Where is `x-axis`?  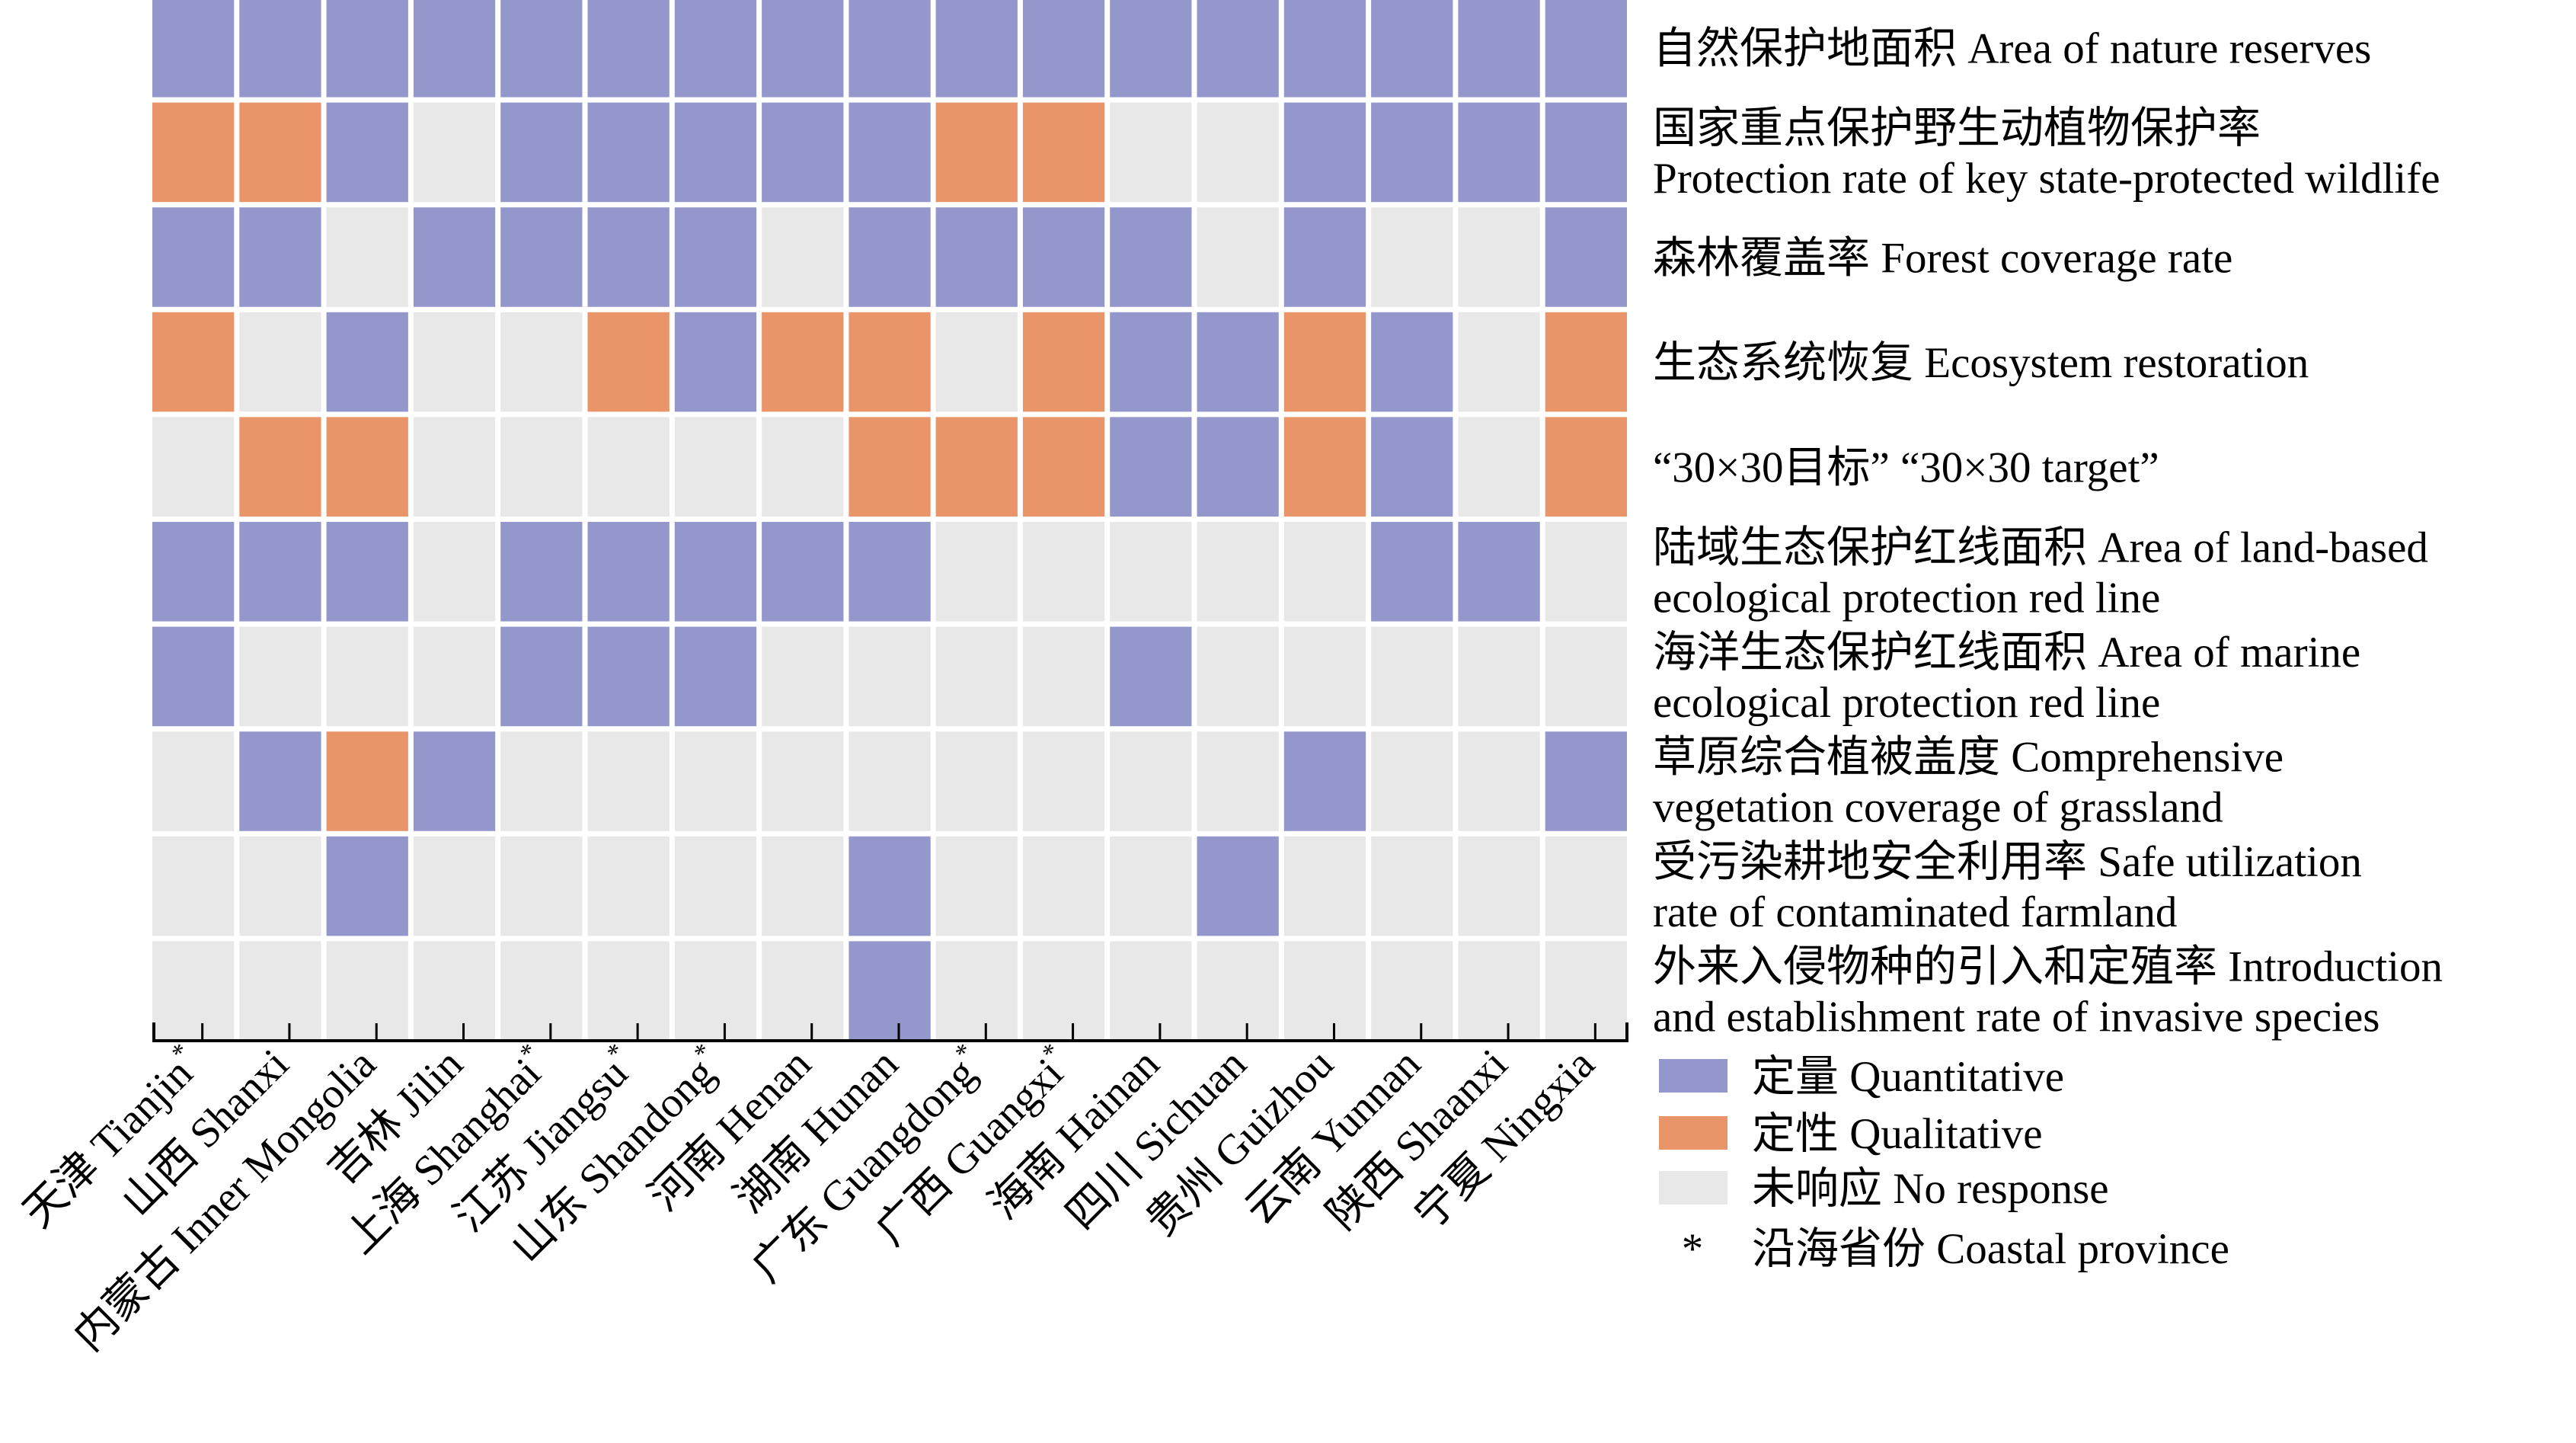 x-axis is located at coordinates (890, 1032).